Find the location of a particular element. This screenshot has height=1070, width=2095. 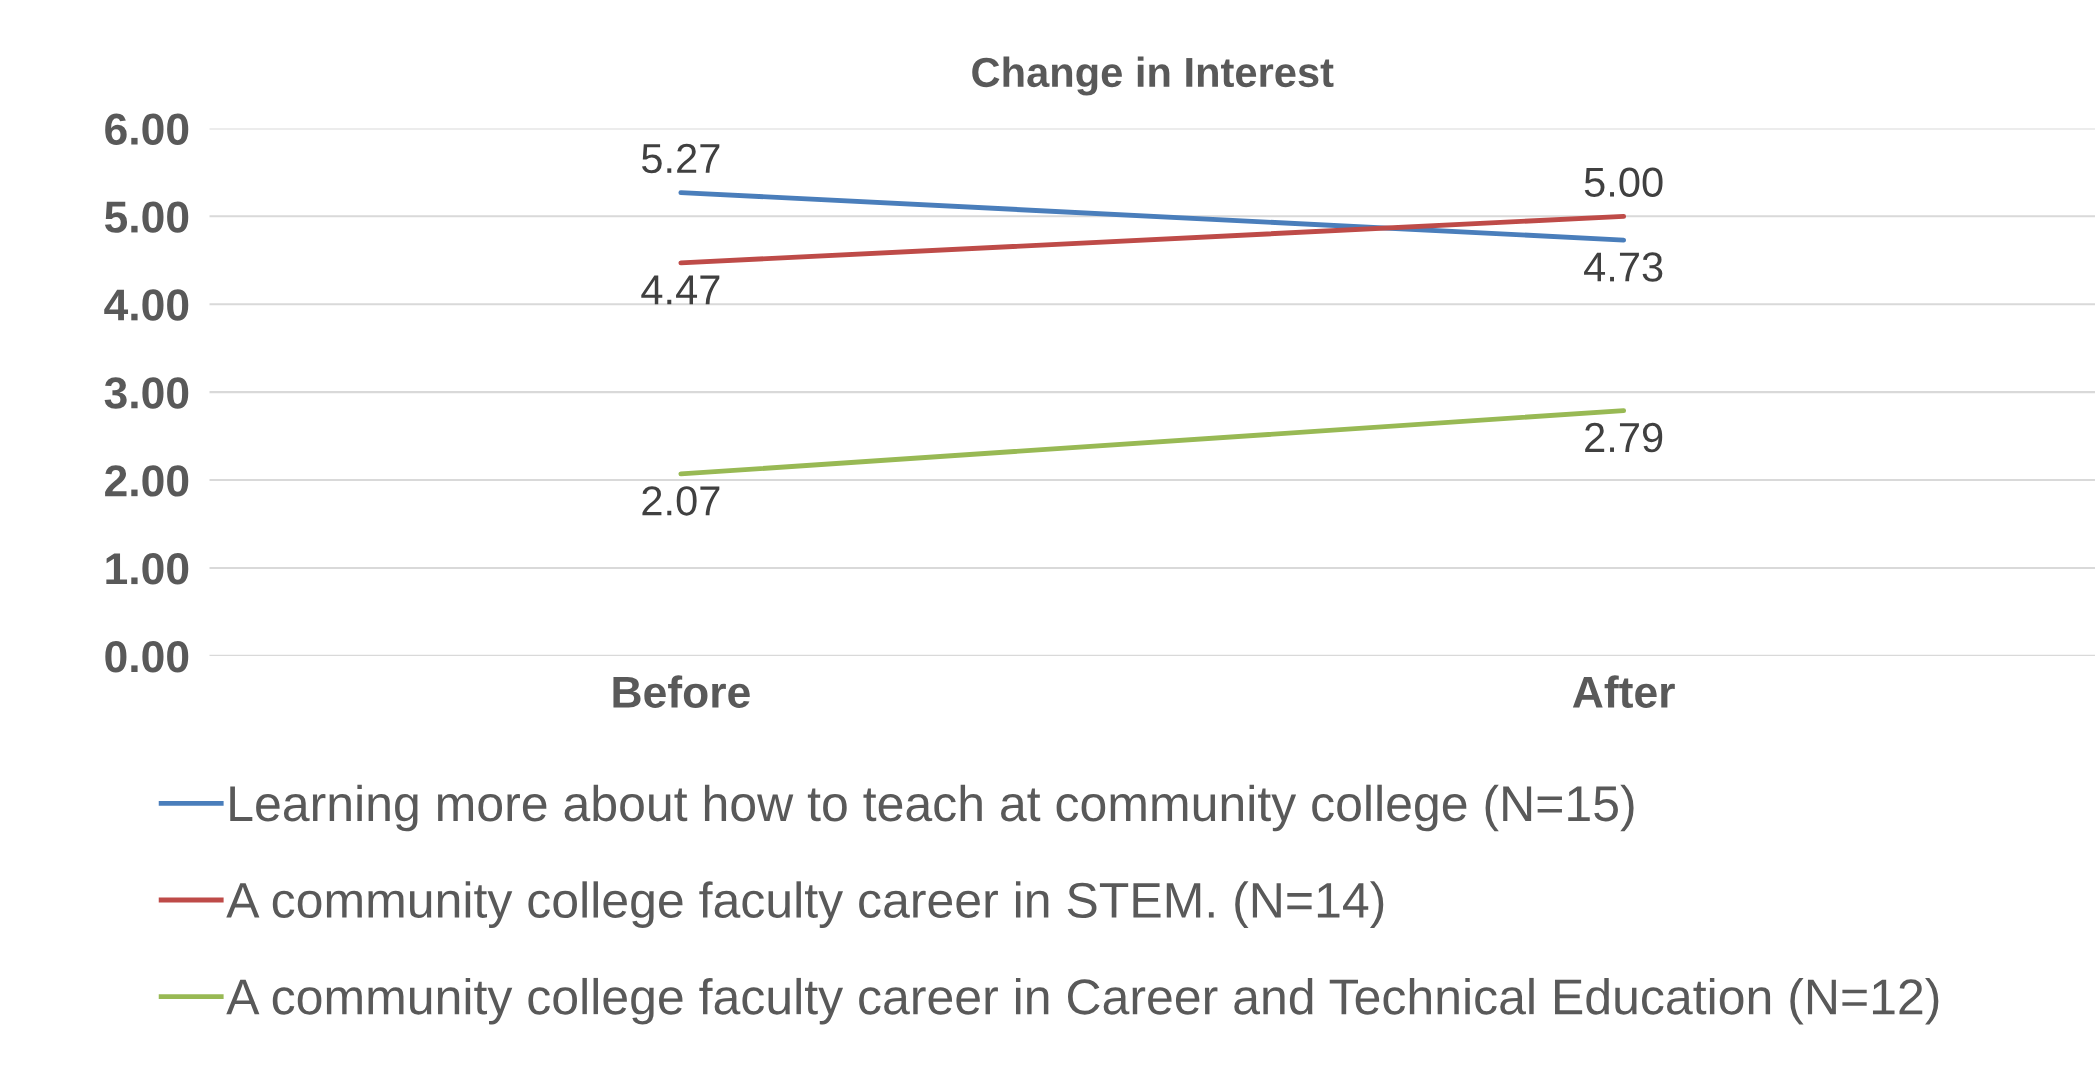

y-tick-label: 0.00 is located at coordinates (147, 656).